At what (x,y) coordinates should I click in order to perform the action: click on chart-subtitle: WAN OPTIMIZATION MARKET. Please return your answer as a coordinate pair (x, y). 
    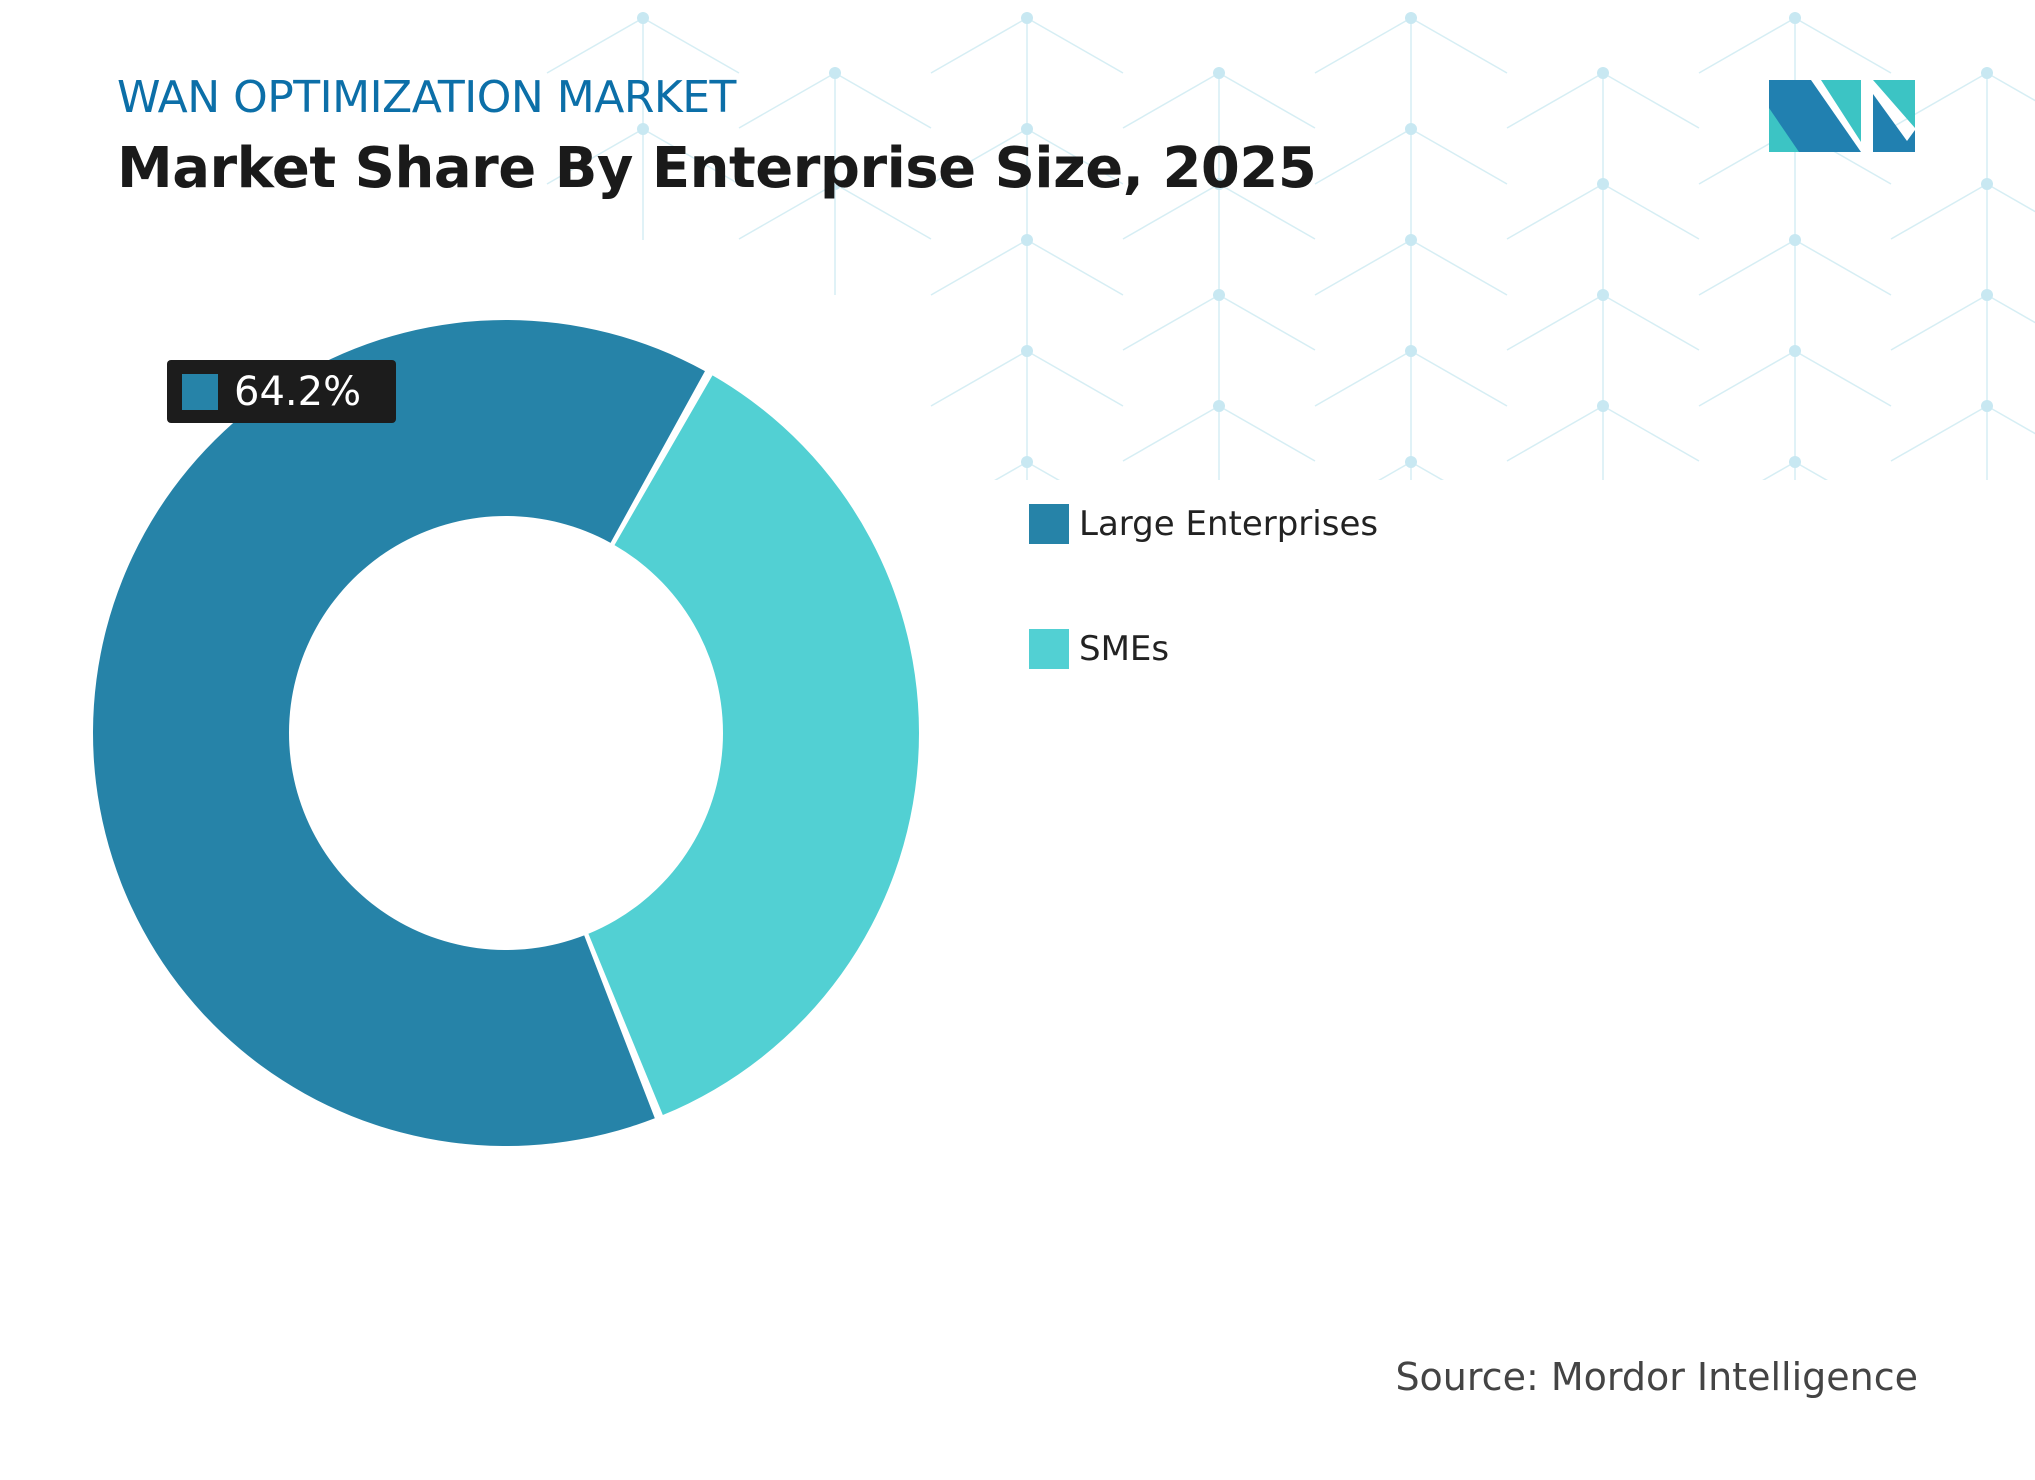
    Looking at the image, I should click on (426, 97).